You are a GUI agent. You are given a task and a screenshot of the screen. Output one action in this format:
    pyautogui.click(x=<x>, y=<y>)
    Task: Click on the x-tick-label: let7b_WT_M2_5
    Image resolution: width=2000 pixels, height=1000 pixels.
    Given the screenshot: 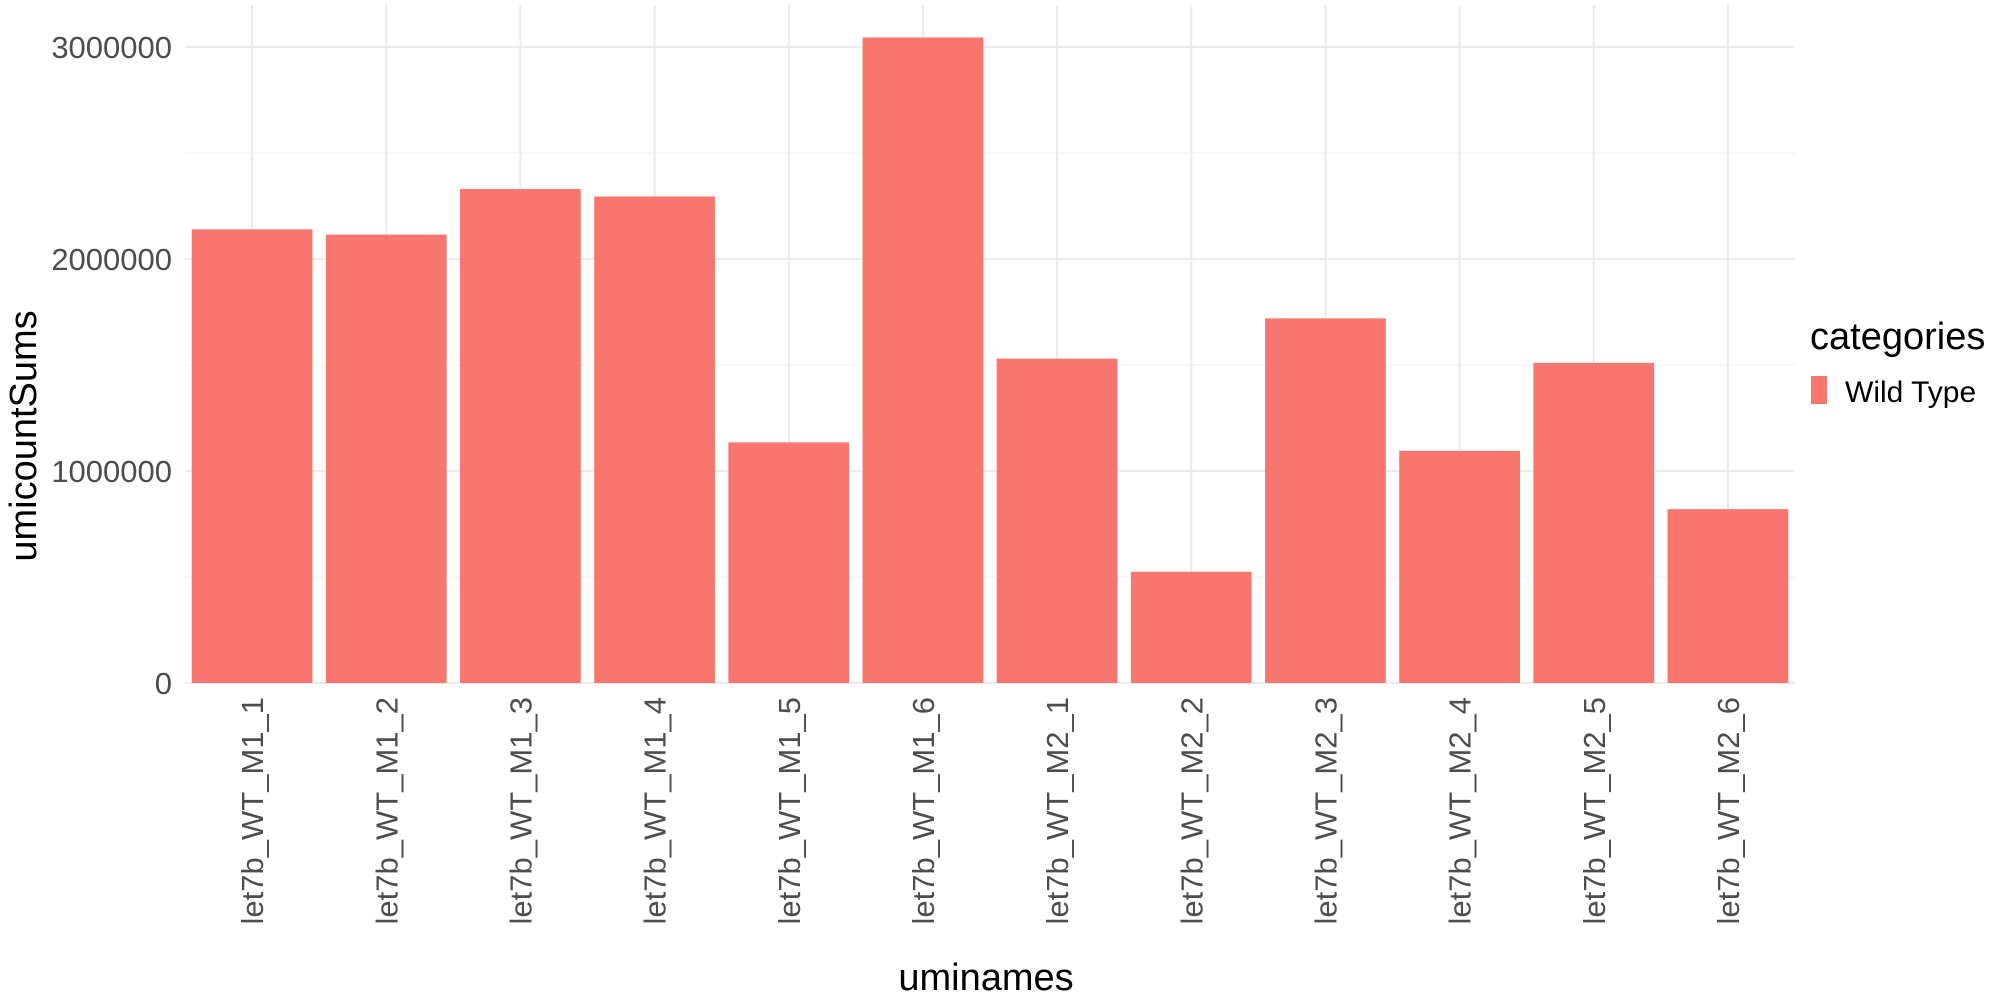 What is the action you would take?
    pyautogui.click(x=1594, y=810)
    